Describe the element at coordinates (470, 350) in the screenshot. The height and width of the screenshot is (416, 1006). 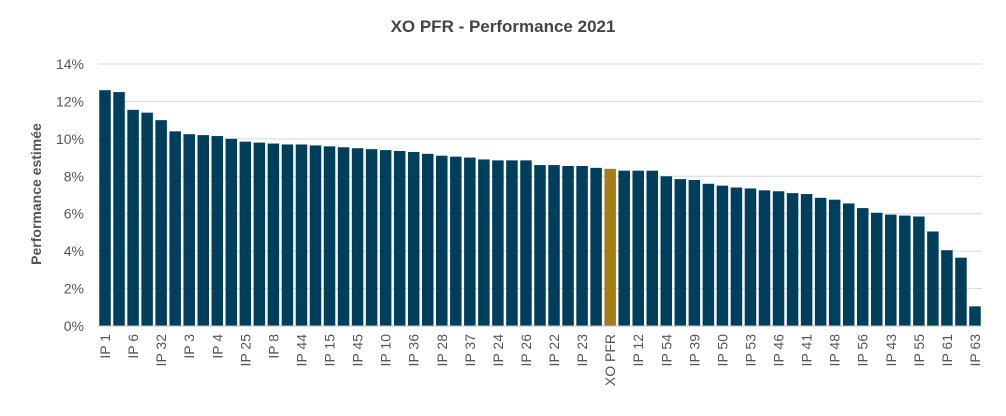
I see `x-tick-label: IP 37` at that location.